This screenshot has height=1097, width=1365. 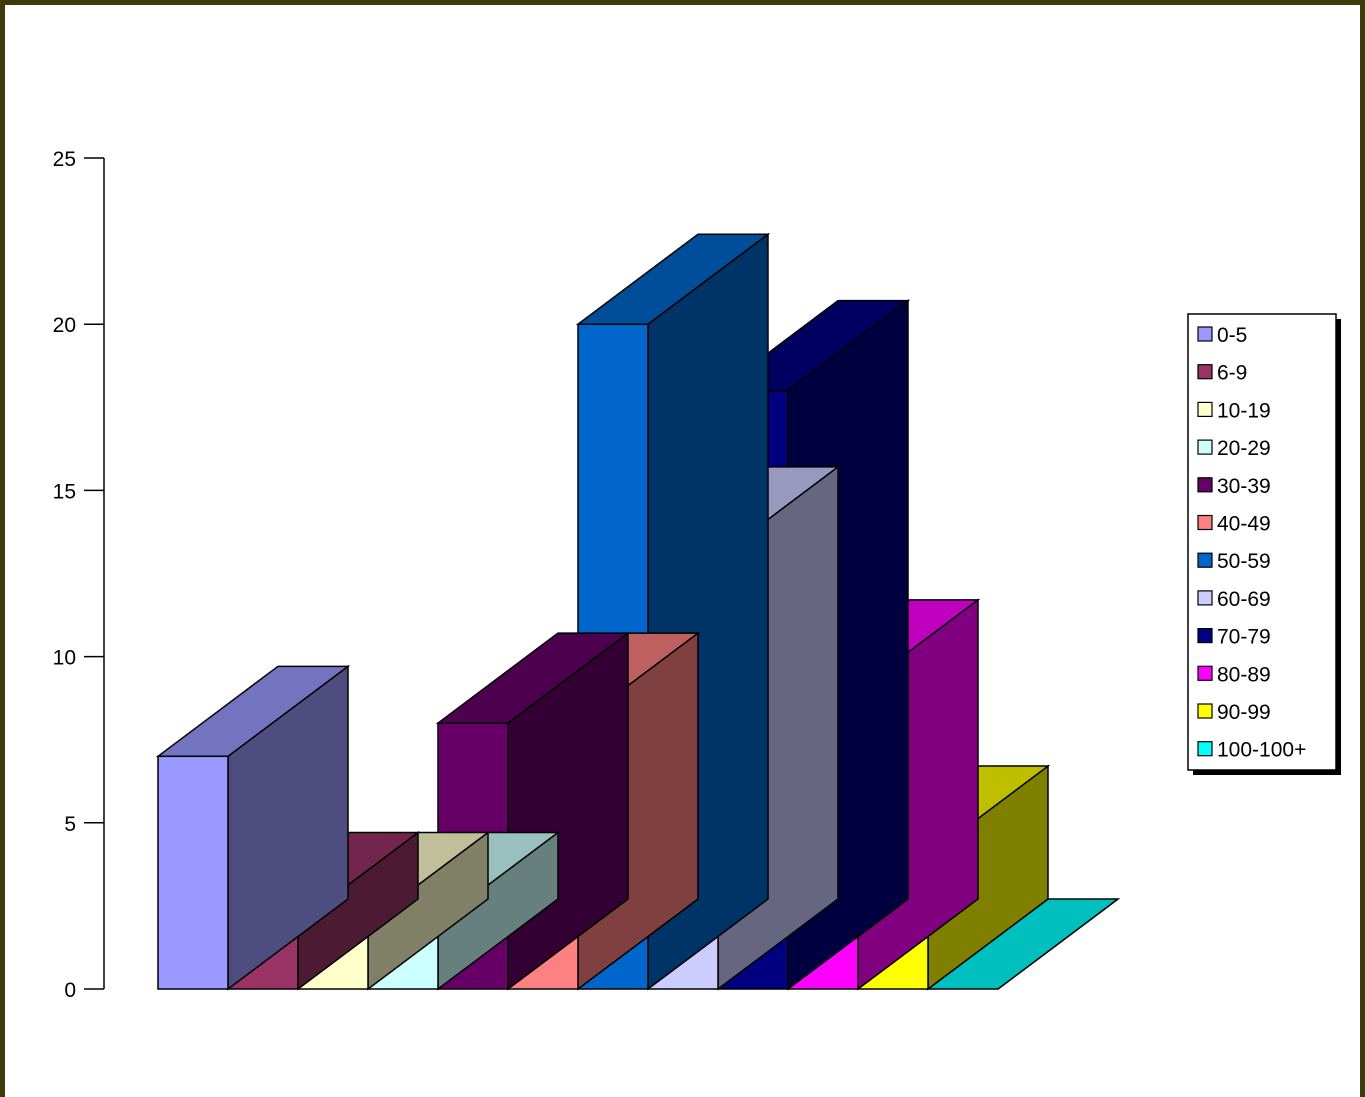 I want to click on legend-item: 30-39, so click(x=1234, y=486).